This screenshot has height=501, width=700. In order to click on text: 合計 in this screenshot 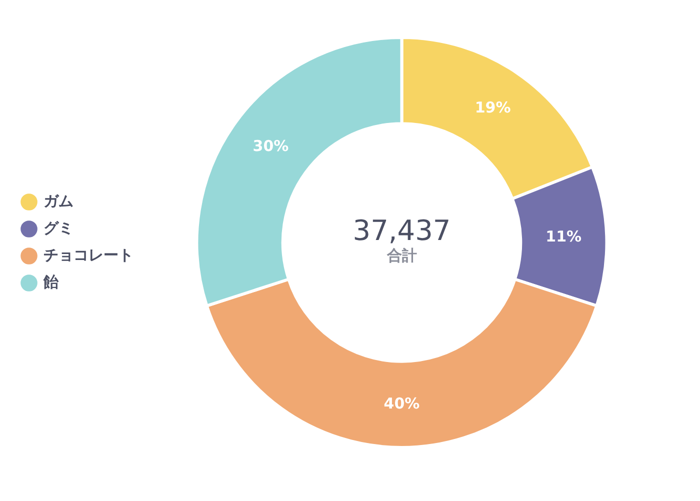, I will do `click(401, 255)`.